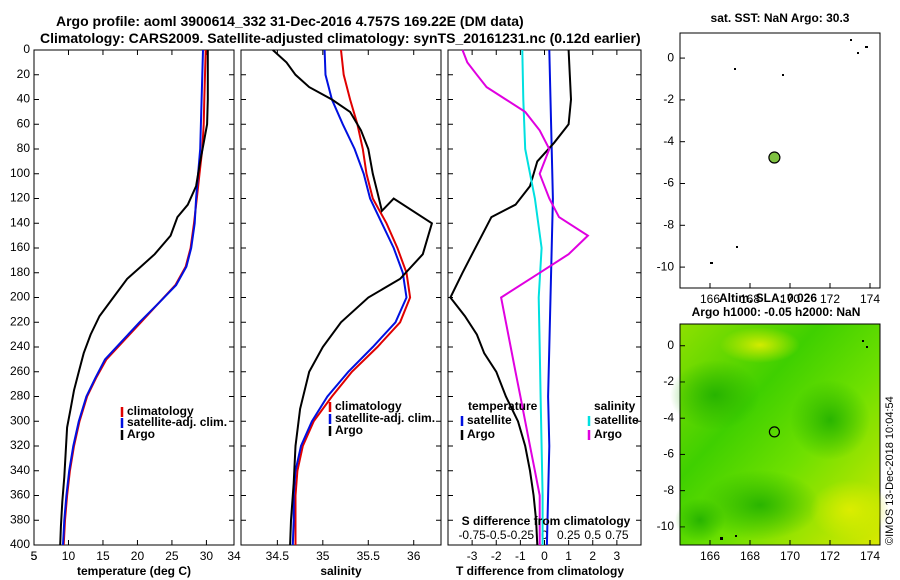 The height and width of the screenshot is (580, 900). I want to click on x-tick-label: -2, so click(496, 556).